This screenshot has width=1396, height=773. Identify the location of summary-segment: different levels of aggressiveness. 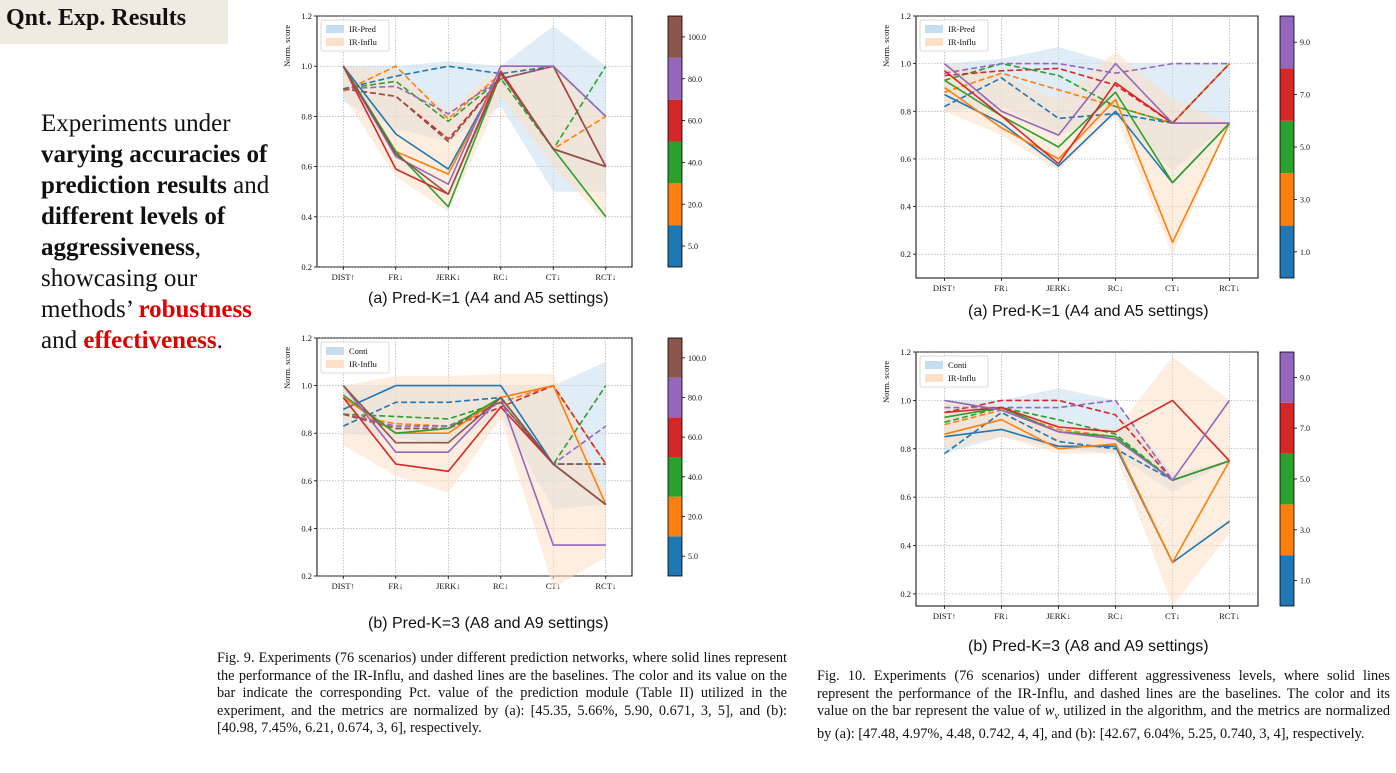
(133, 232).